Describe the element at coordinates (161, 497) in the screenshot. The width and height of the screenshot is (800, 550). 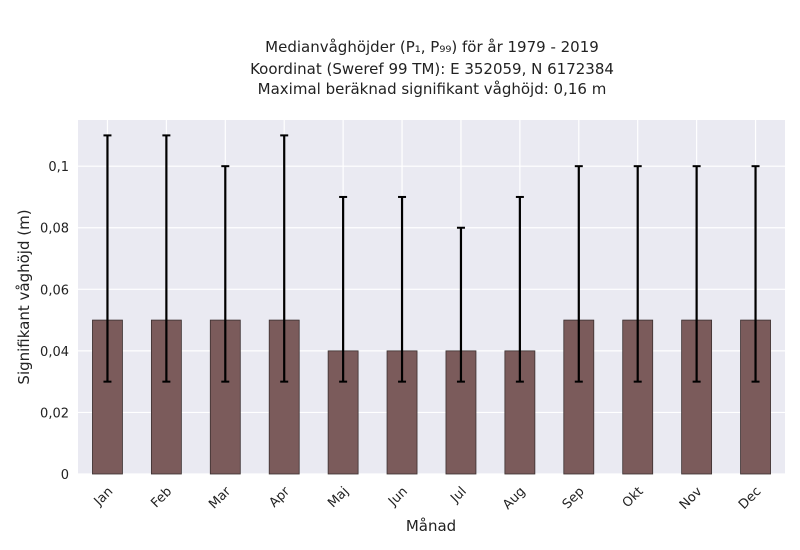
I see `x-tick-label: Feb` at that location.